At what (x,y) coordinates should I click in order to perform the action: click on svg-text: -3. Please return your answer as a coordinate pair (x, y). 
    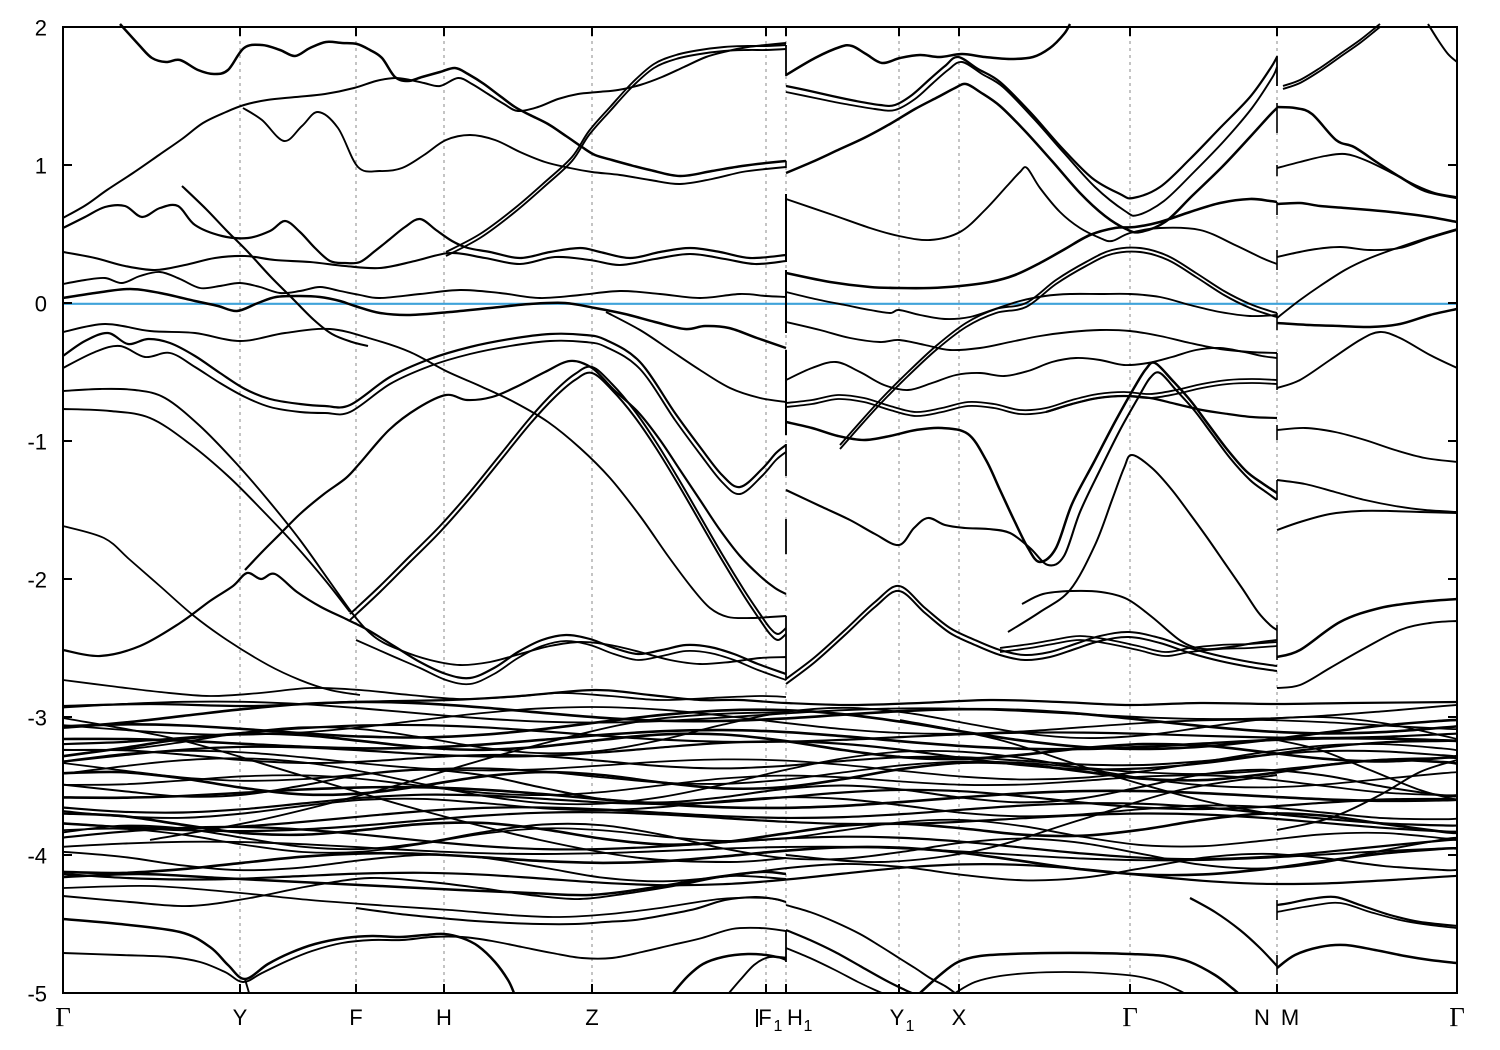
    Looking at the image, I should click on (37, 718).